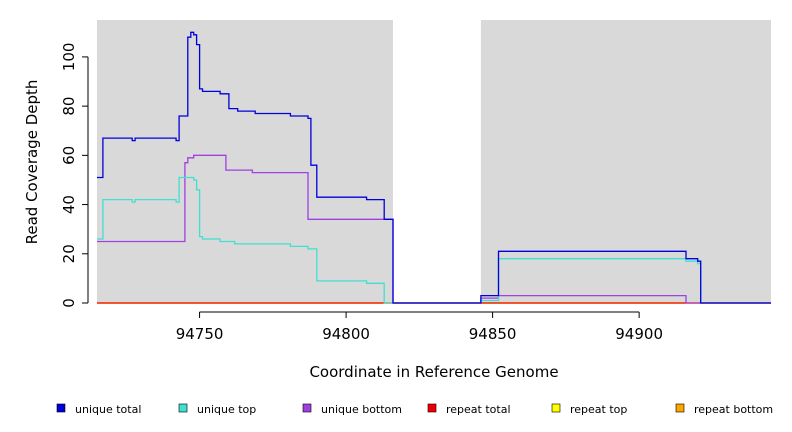 This screenshot has height=432, width=792. I want to click on y-tick-label: 80, so click(69, 106).